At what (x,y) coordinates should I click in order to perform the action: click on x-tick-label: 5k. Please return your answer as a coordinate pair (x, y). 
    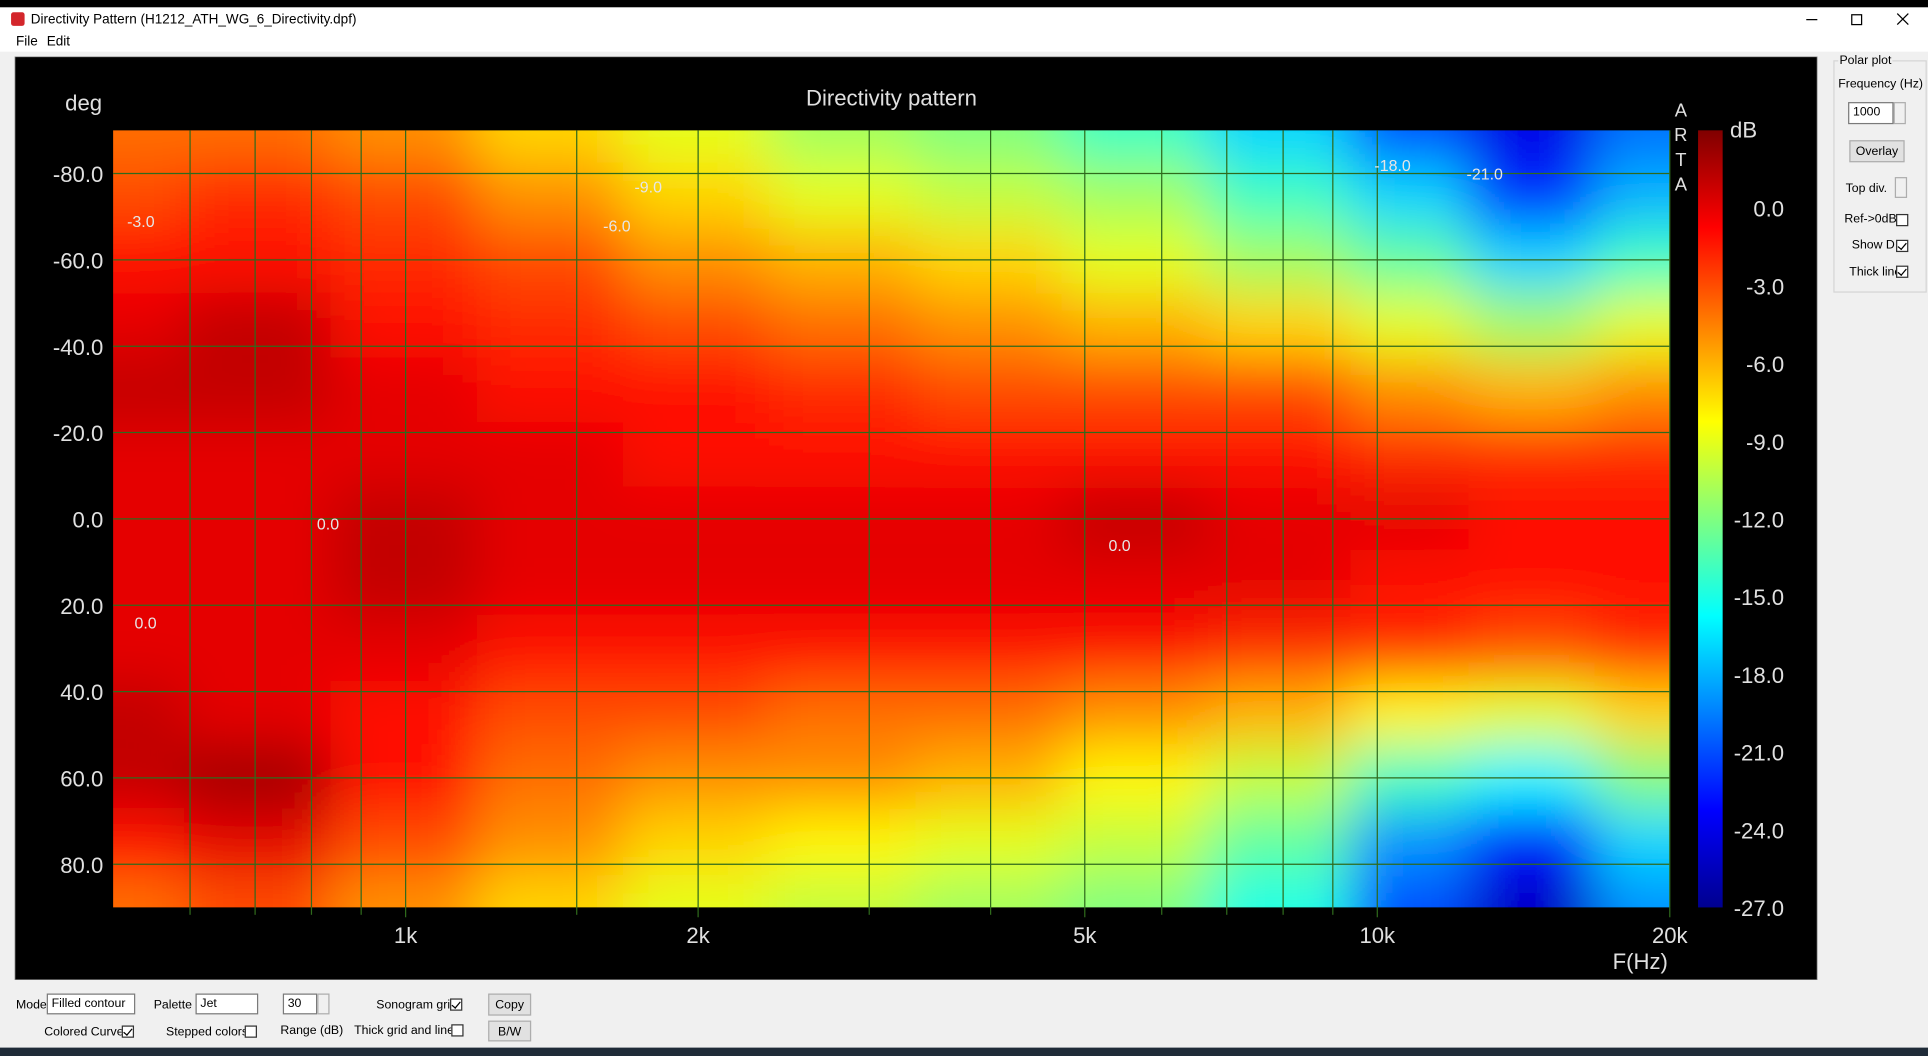
    Looking at the image, I should click on (1085, 935).